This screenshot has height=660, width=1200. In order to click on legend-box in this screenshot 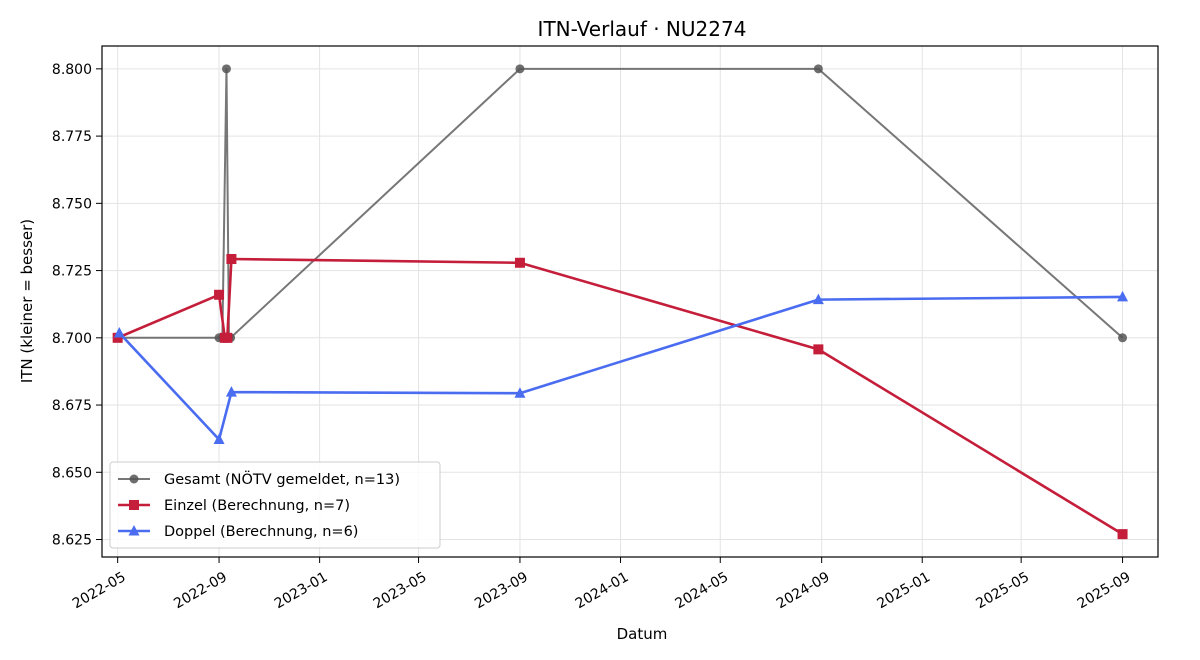, I will do `click(275, 505)`.